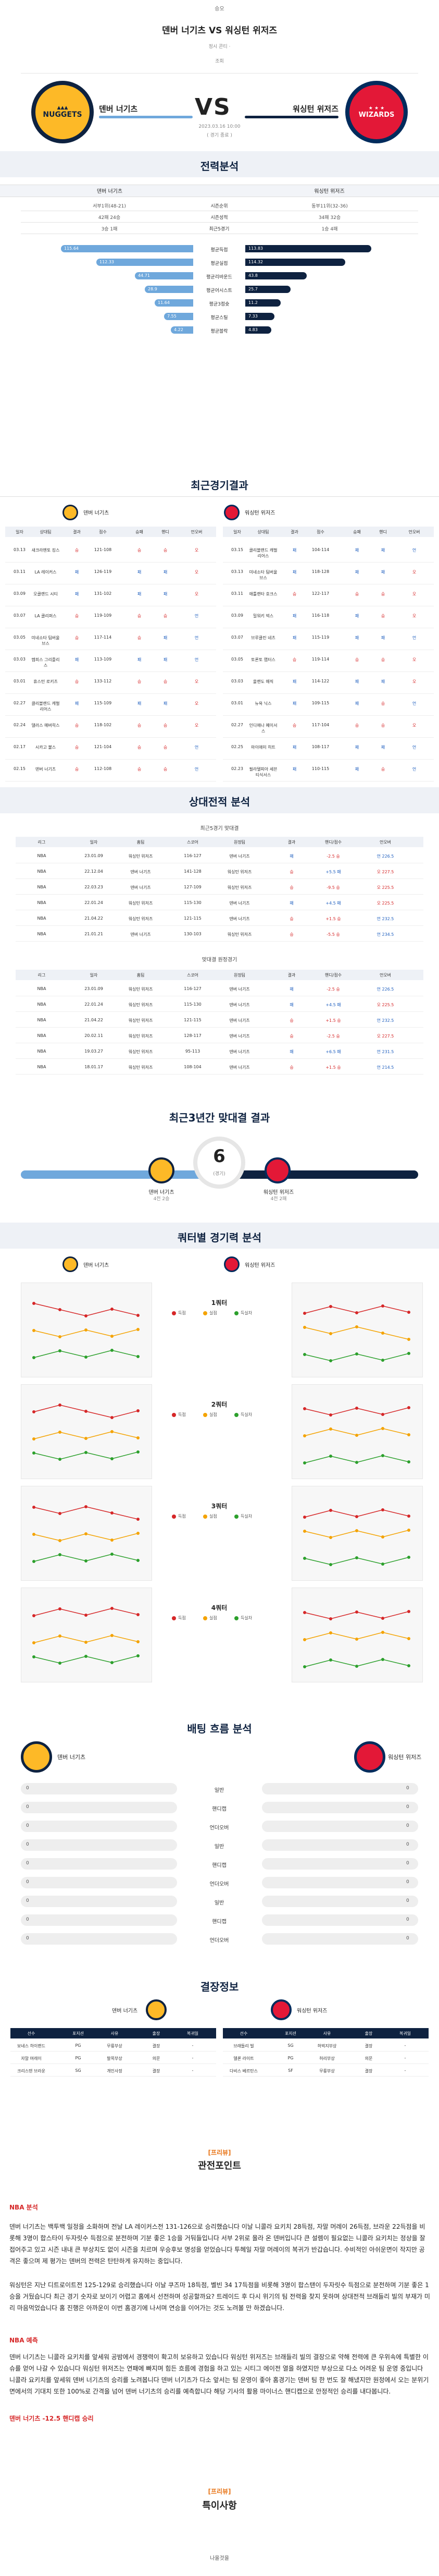  Describe the element at coordinates (357, 532) in the screenshot. I see `recent-col-header: 승패` at that location.